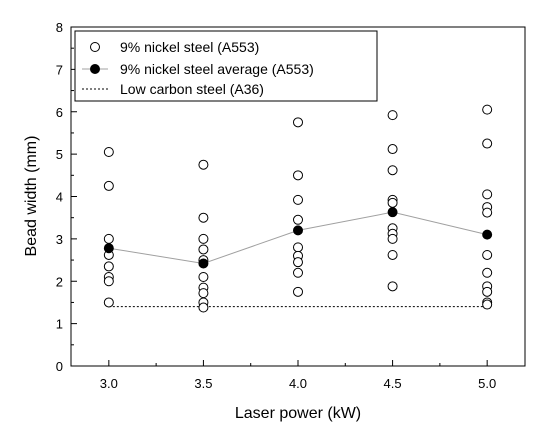 Image resolution: width=550 pixels, height=433 pixels. What do you see at coordinates (59, 324) in the screenshot?
I see `y-tick-label: 1` at bounding box center [59, 324].